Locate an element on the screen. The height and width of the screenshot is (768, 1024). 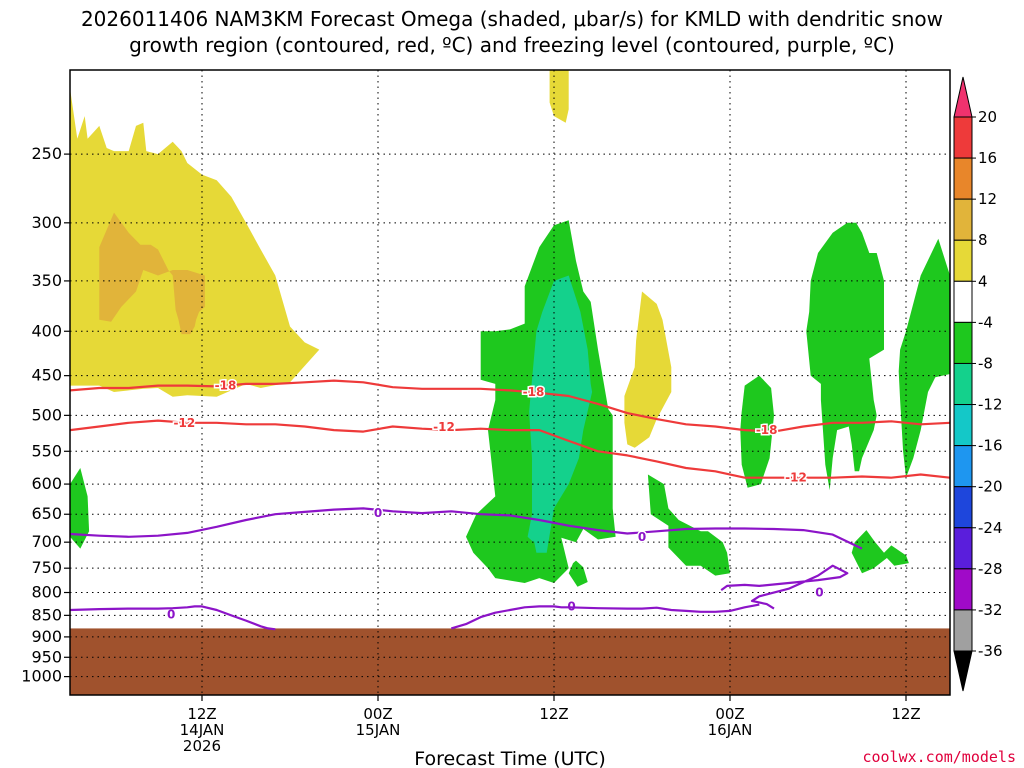
colorbar-bottom-arrow is located at coordinates (963, 671).